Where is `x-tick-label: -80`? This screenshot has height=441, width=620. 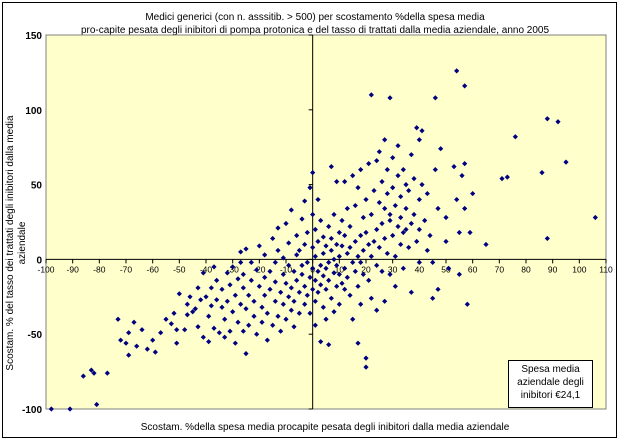 x-tick-label: -80 is located at coordinates (99, 269).